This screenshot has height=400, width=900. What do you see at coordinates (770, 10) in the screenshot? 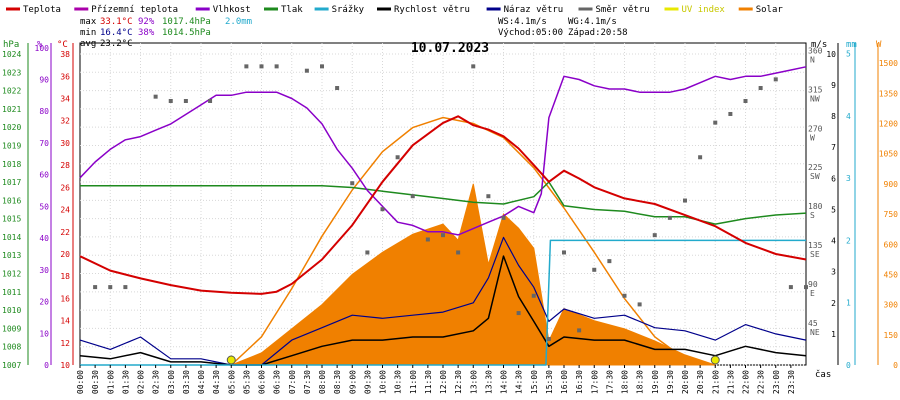
I see `legend-label: Solar` at bounding box center [770, 10].